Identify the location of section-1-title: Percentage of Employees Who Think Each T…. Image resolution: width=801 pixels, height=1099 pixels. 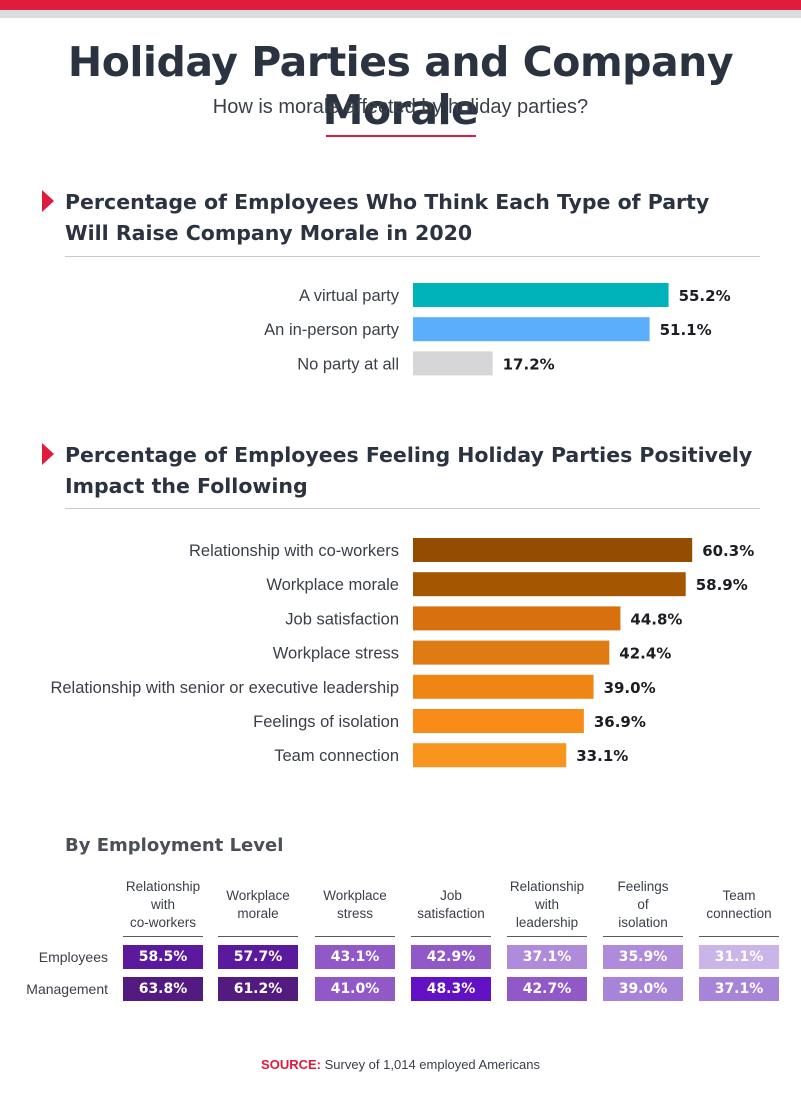
(387, 217).